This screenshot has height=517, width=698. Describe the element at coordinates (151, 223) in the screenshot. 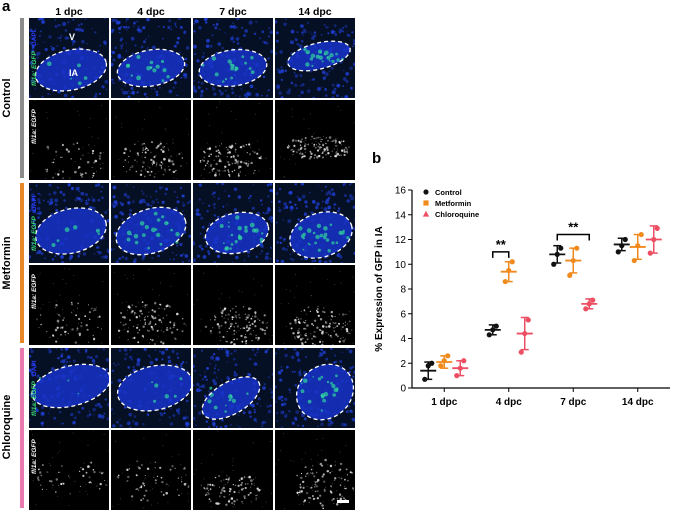

I see `merge-image-metformin-4dpc` at that location.